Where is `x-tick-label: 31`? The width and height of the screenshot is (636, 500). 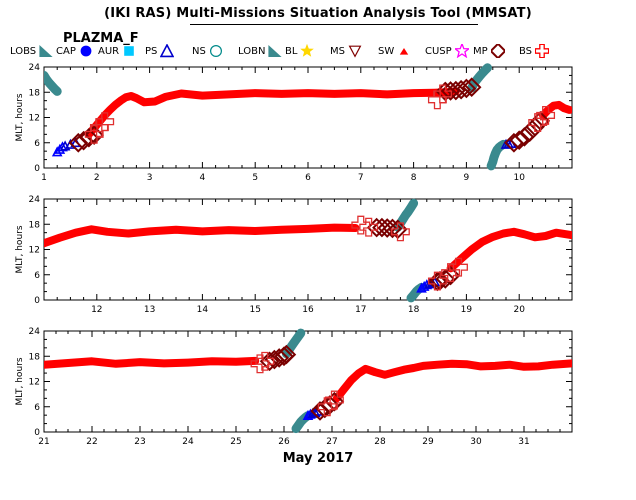
x-tick-label: 31 is located at coordinates (523, 442).